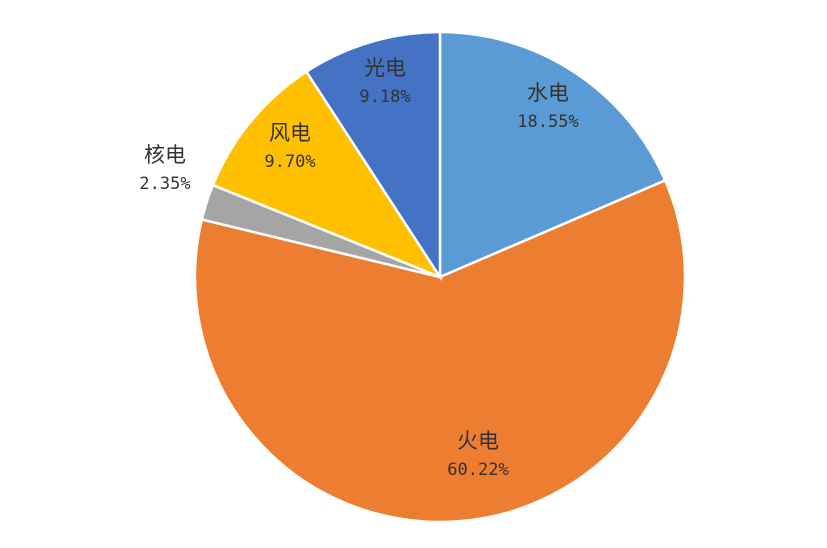 The width and height of the screenshot is (827, 548). What do you see at coordinates (547, 106) in the screenshot?
I see `slice-label-group-1: 水电 18.55%` at bounding box center [547, 106].